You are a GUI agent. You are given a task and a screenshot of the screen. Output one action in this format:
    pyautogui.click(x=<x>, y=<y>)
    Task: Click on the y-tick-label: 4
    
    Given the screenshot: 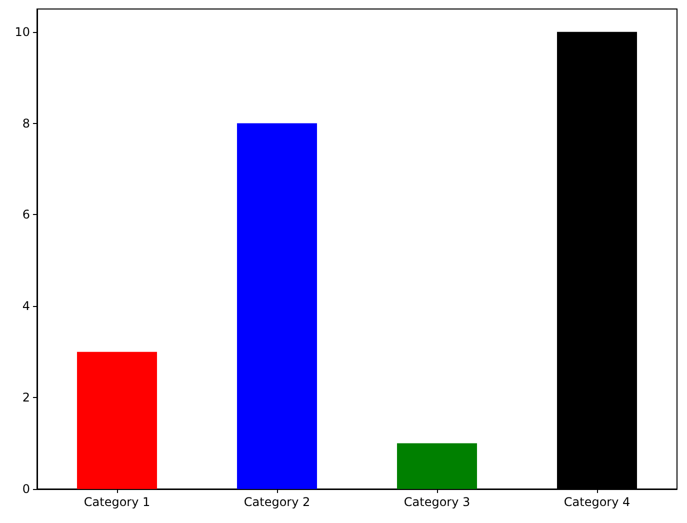 What is the action you would take?
    pyautogui.click(x=26, y=306)
    